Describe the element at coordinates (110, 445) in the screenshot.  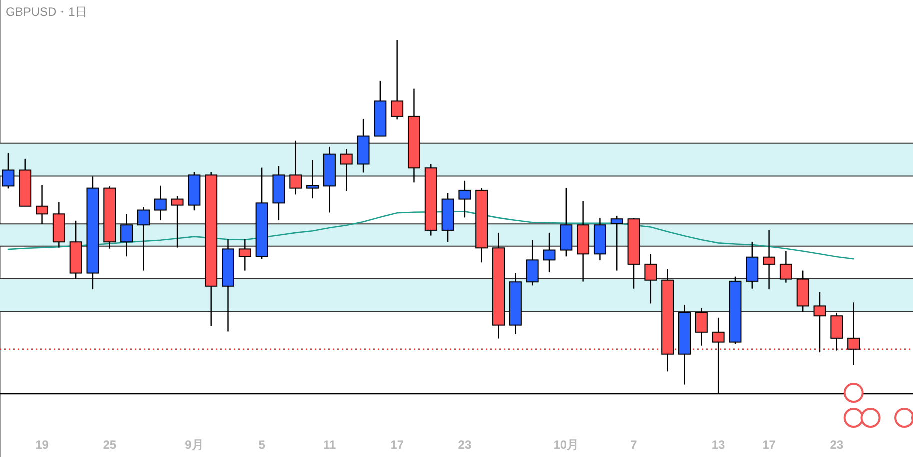
I see `x-tick-label: 25` at that location.